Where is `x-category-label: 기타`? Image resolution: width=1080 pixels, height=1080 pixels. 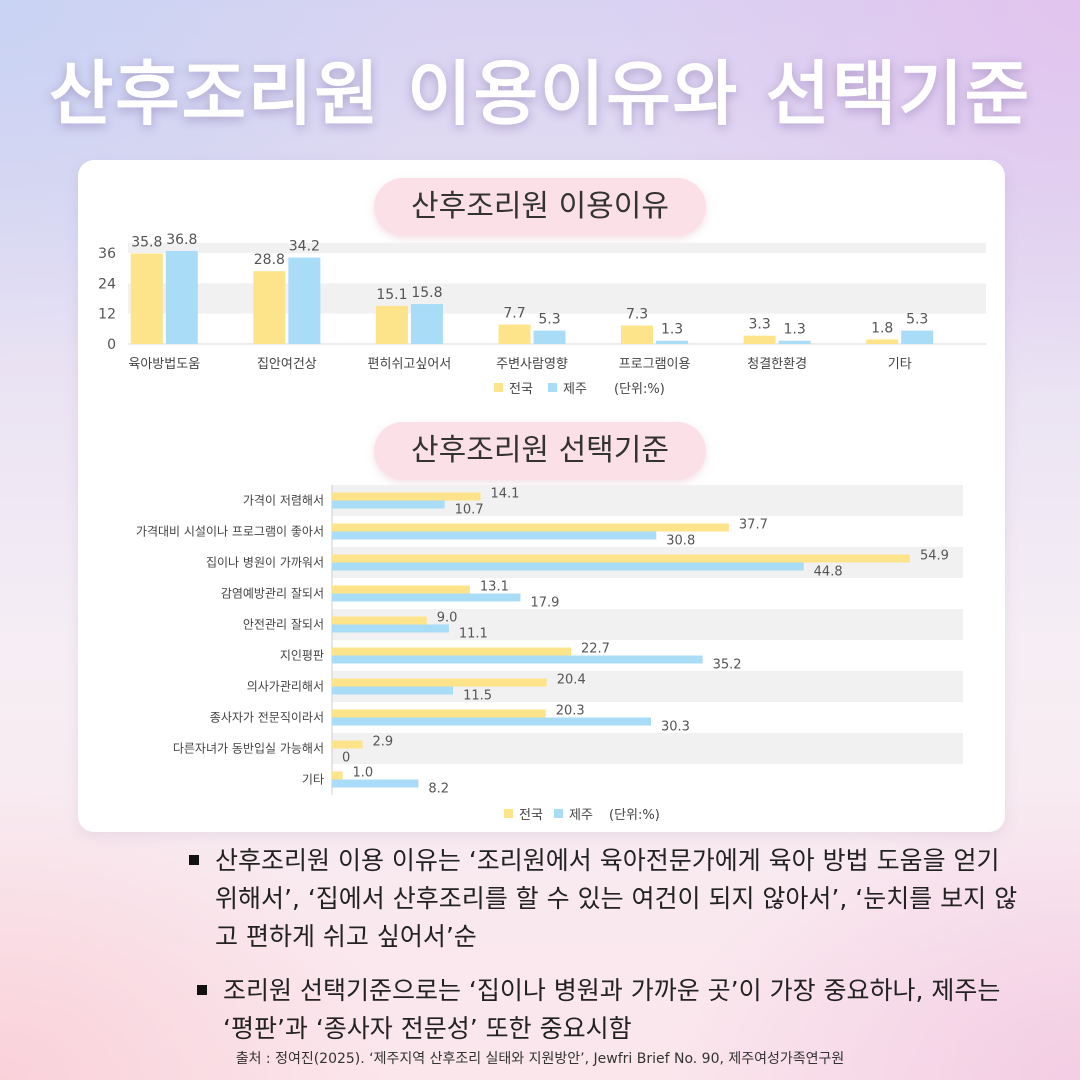 x-category-label: 기타 is located at coordinates (900, 364).